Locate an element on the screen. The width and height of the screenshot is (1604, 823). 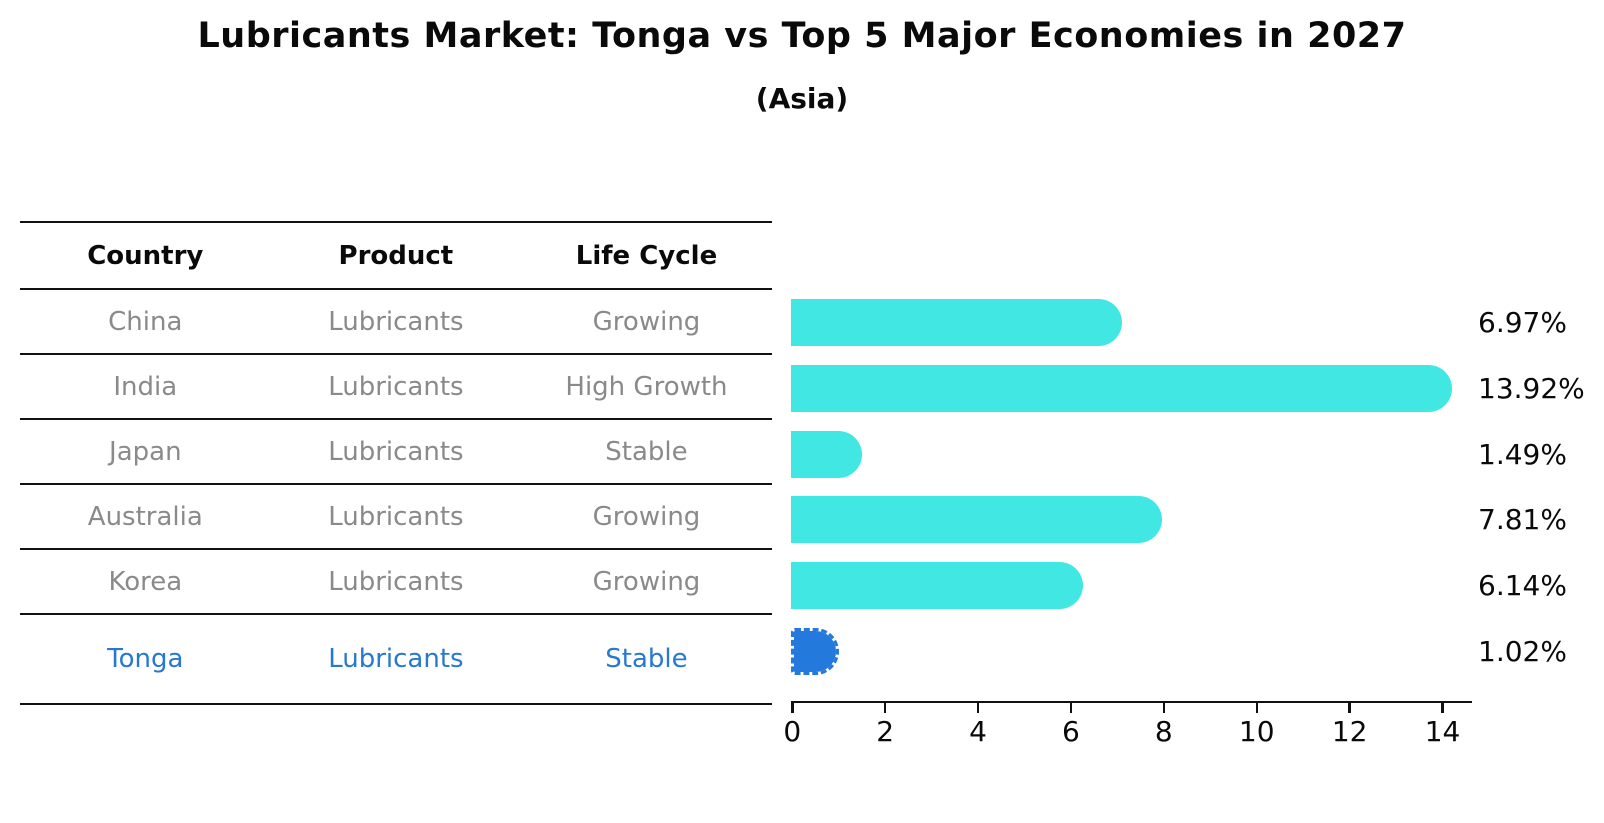
x-tick-label-8: 8 is located at coordinates (1163, 731).